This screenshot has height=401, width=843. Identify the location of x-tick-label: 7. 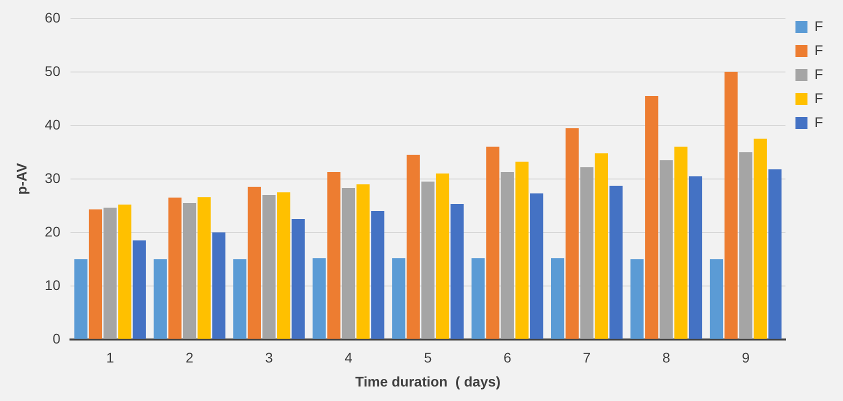
(586, 358).